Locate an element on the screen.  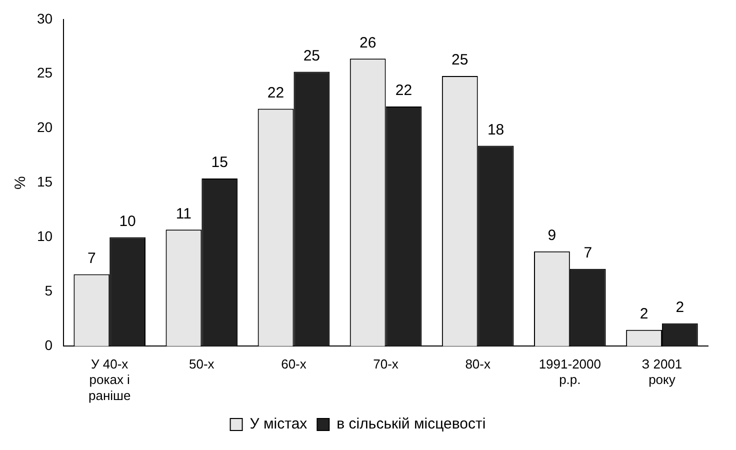
x-tick-label: У 40-х роках і раніше is located at coordinates (109, 379).